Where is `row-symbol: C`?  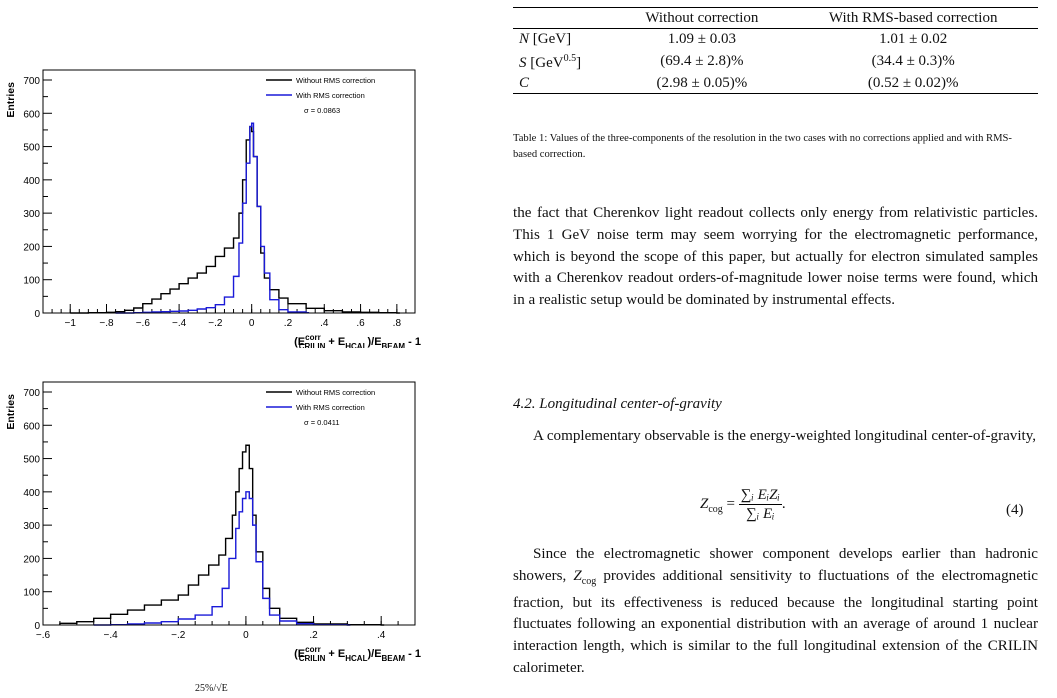 row-symbol: C is located at coordinates (524, 83).